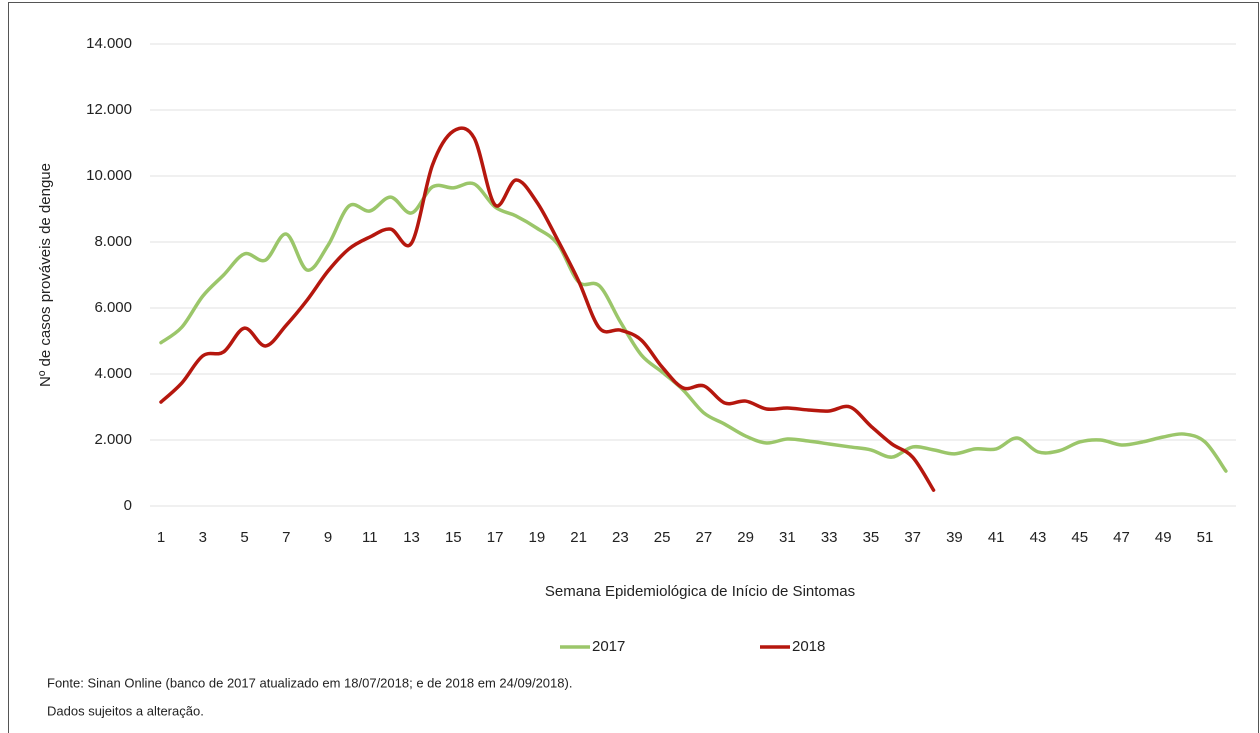 This screenshot has height=733, width=1260. I want to click on legend-label: 2018, so click(808, 646).